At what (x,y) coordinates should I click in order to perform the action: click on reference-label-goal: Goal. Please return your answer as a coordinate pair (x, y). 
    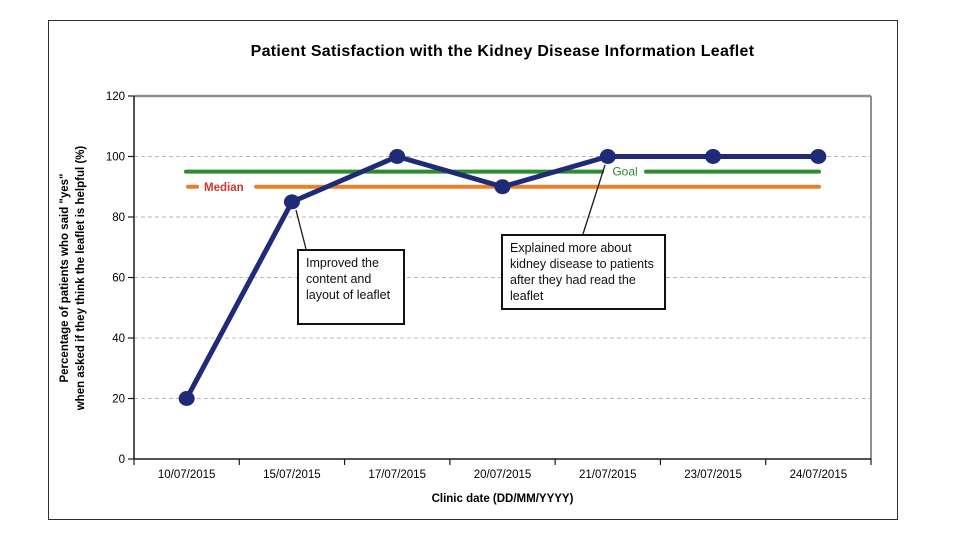
    Looking at the image, I should click on (624, 172).